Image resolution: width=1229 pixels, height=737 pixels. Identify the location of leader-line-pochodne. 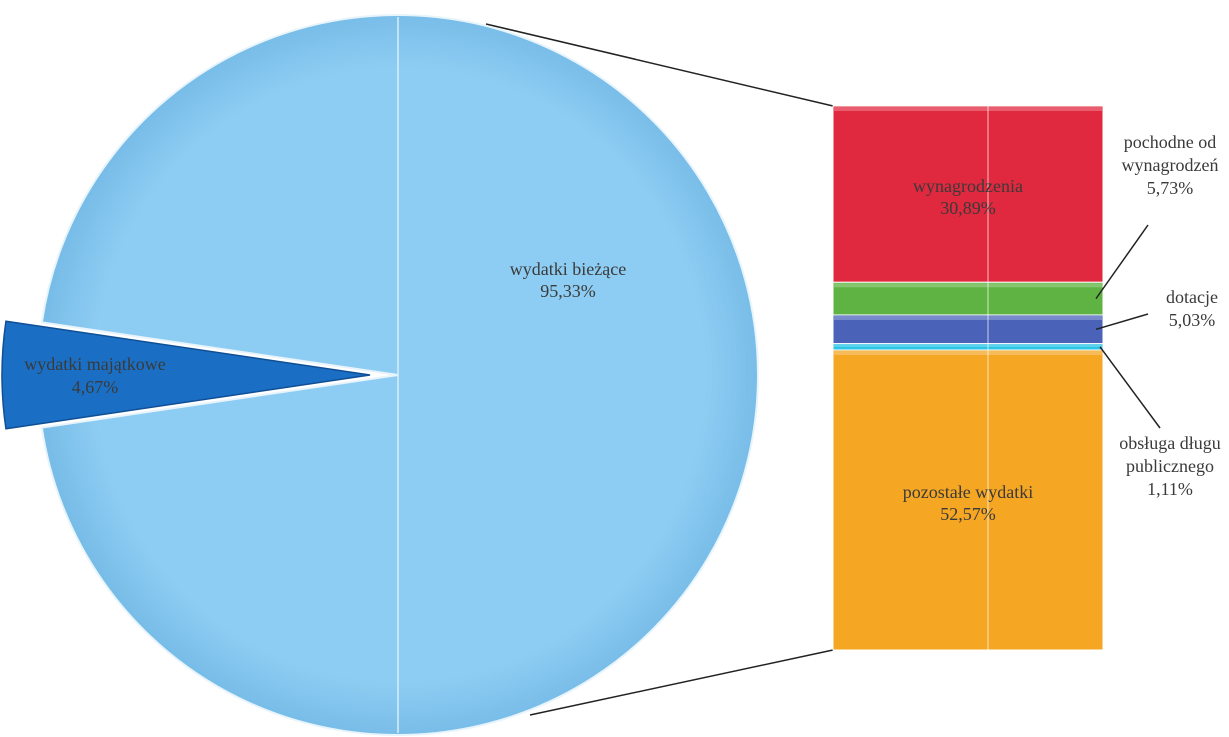
(1122, 262).